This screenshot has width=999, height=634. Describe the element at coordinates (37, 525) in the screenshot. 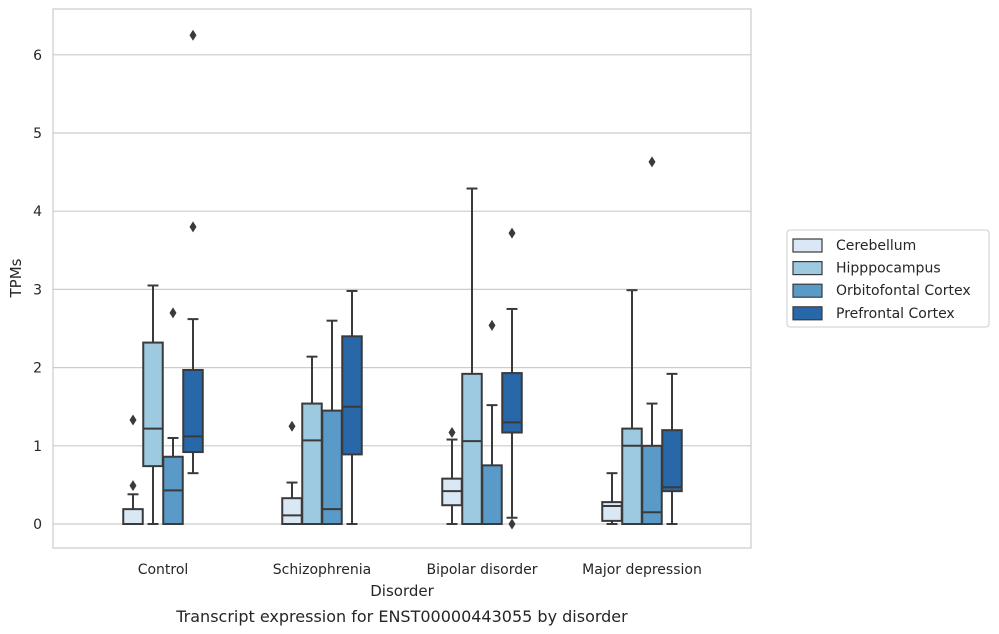

I see `y-tick-label: 0` at that location.